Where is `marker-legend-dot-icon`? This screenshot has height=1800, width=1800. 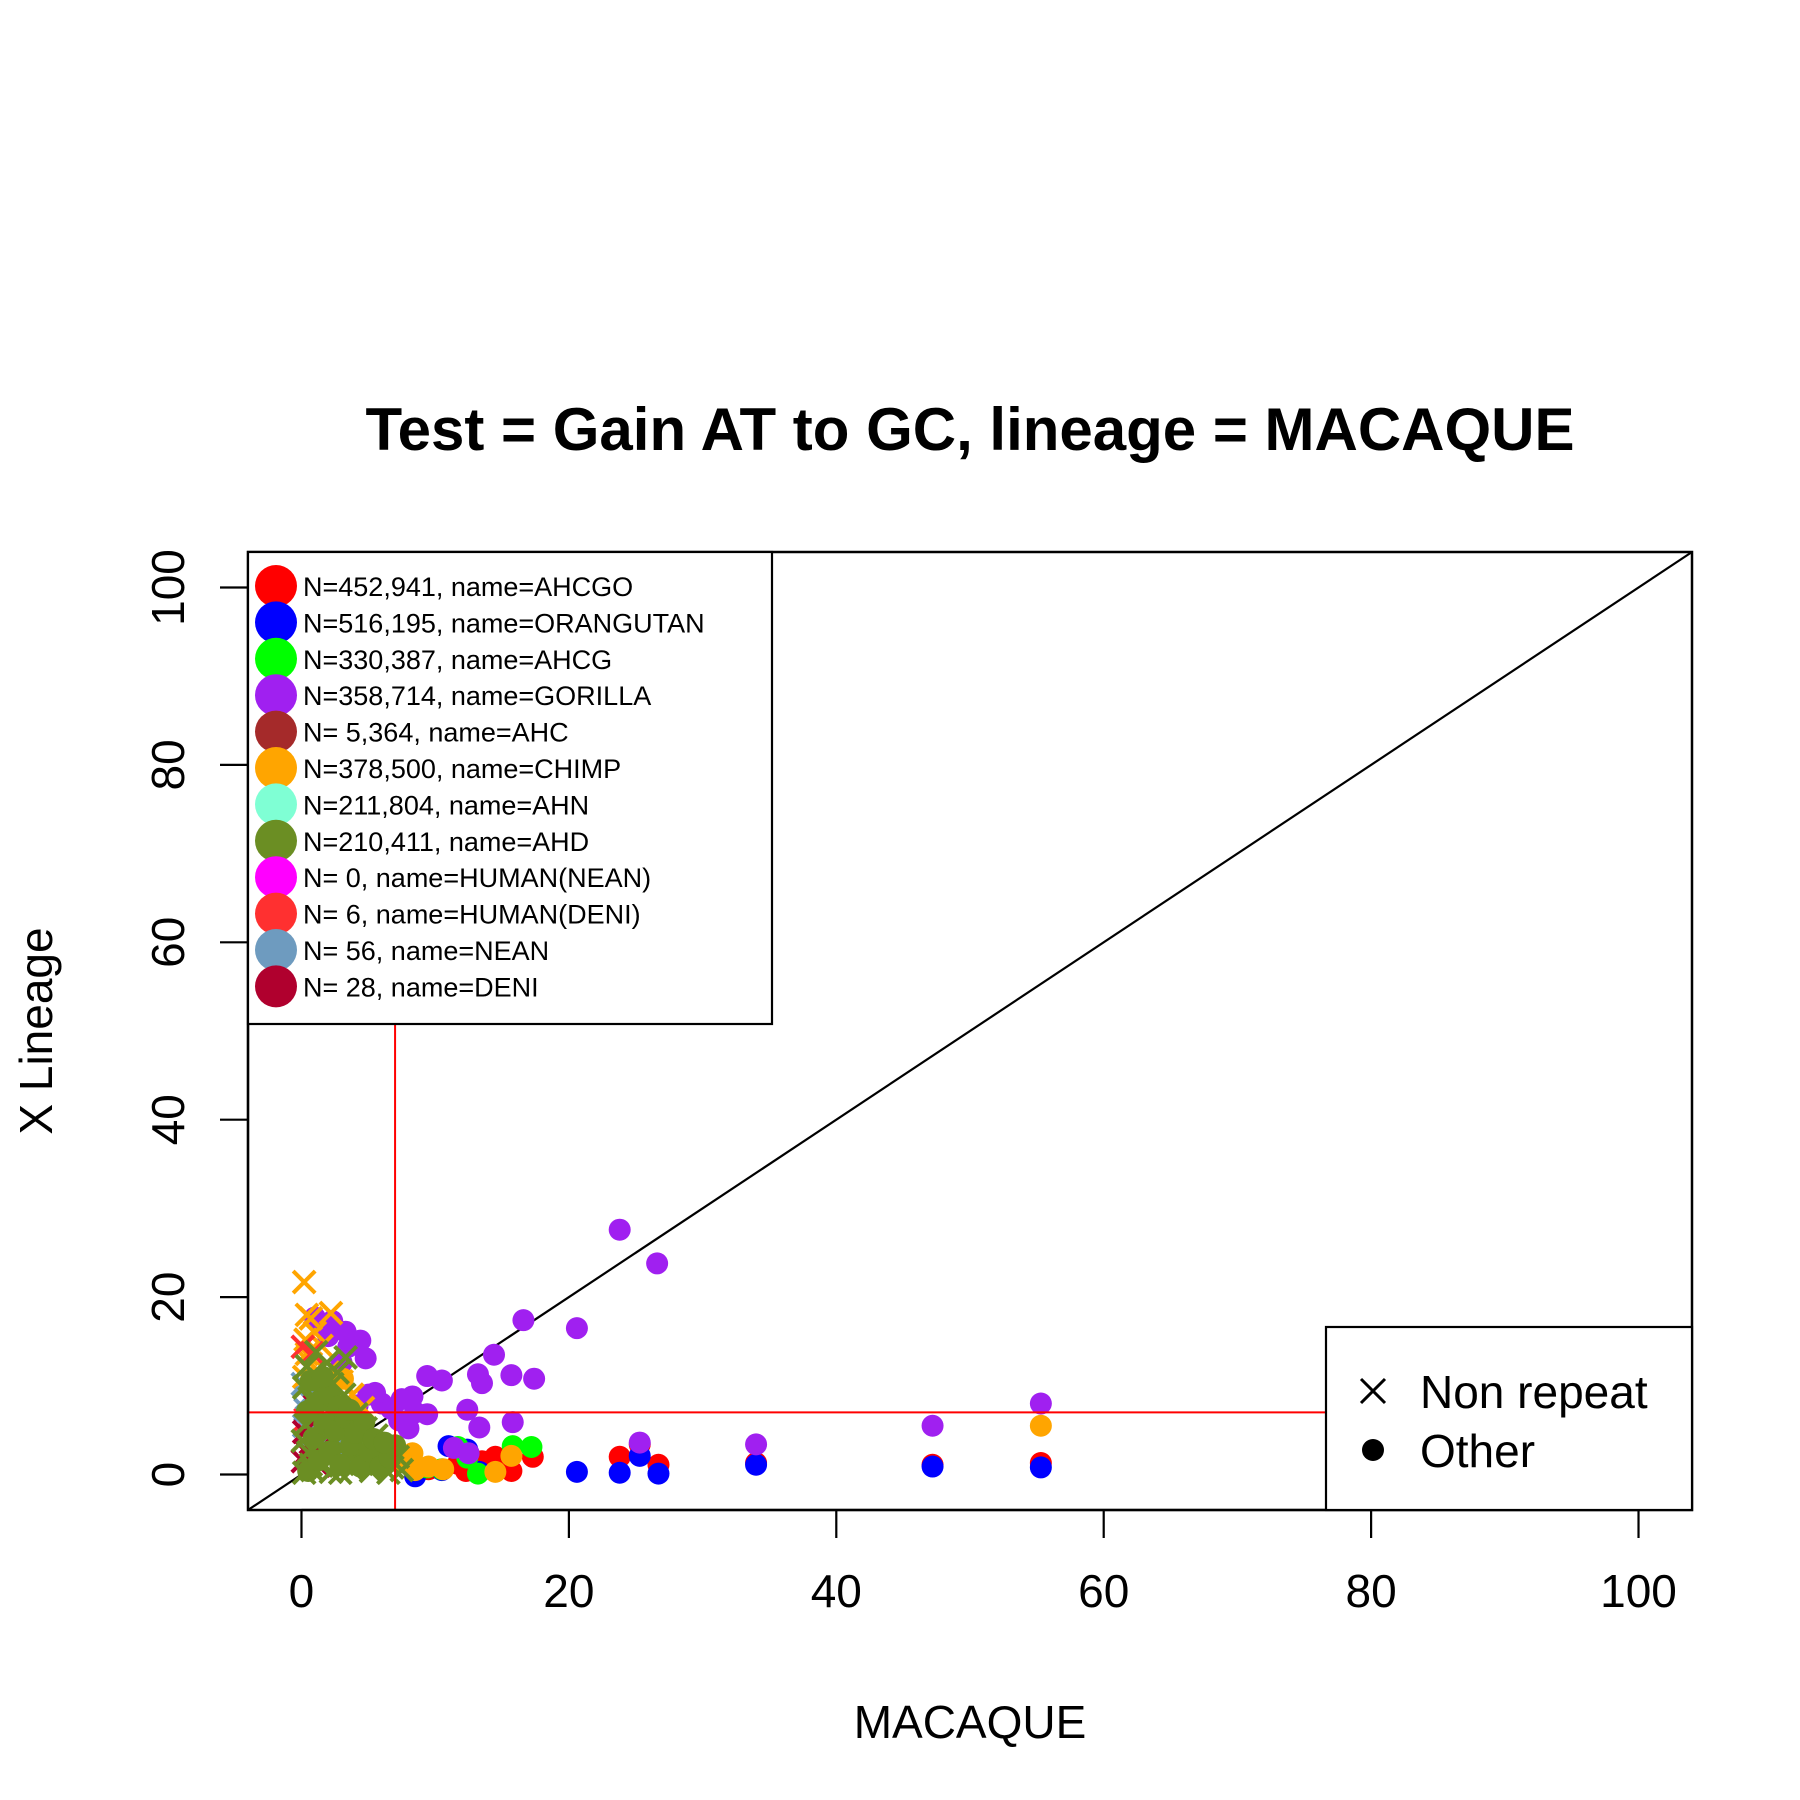 marker-legend-dot-icon is located at coordinates (1373, 1450).